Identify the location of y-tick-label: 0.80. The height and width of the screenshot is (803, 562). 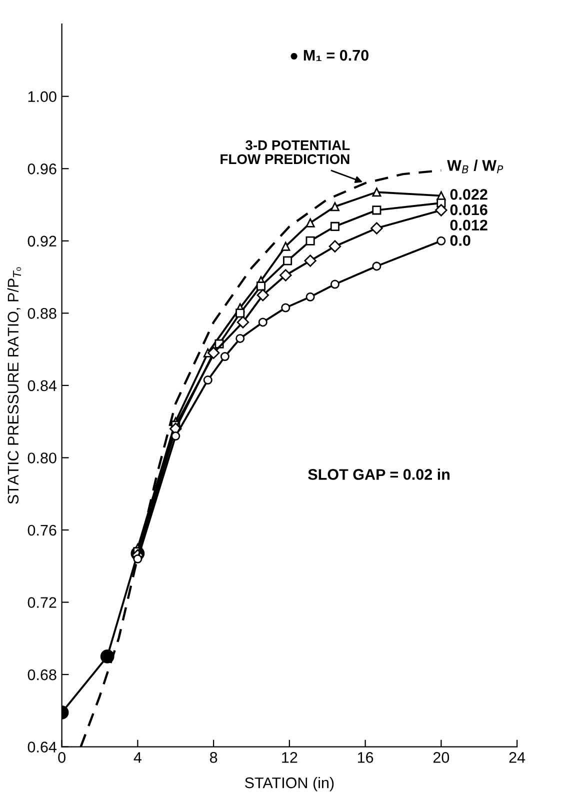
(42, 458).